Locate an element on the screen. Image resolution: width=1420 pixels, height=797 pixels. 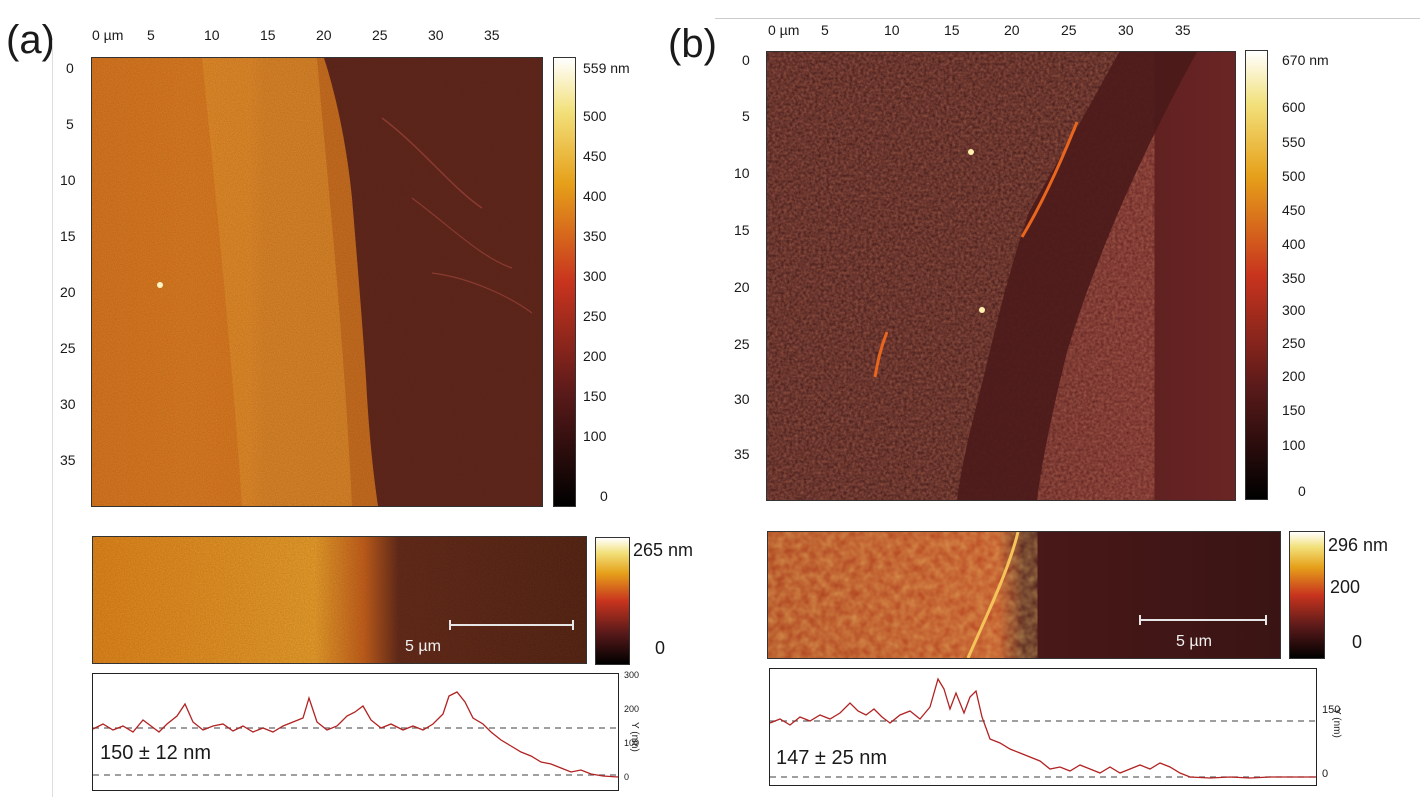
panel-a-zoom-insert is located at coordinates (339, 600).